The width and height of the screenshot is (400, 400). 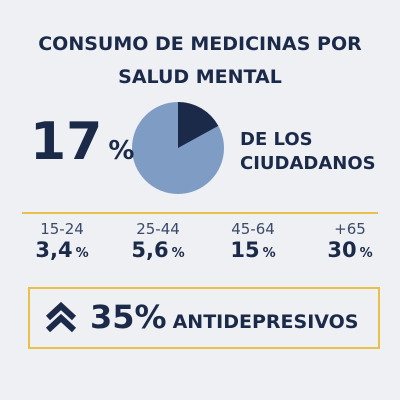 I want to click on banner-value: 35, so click(x=112, y=317).